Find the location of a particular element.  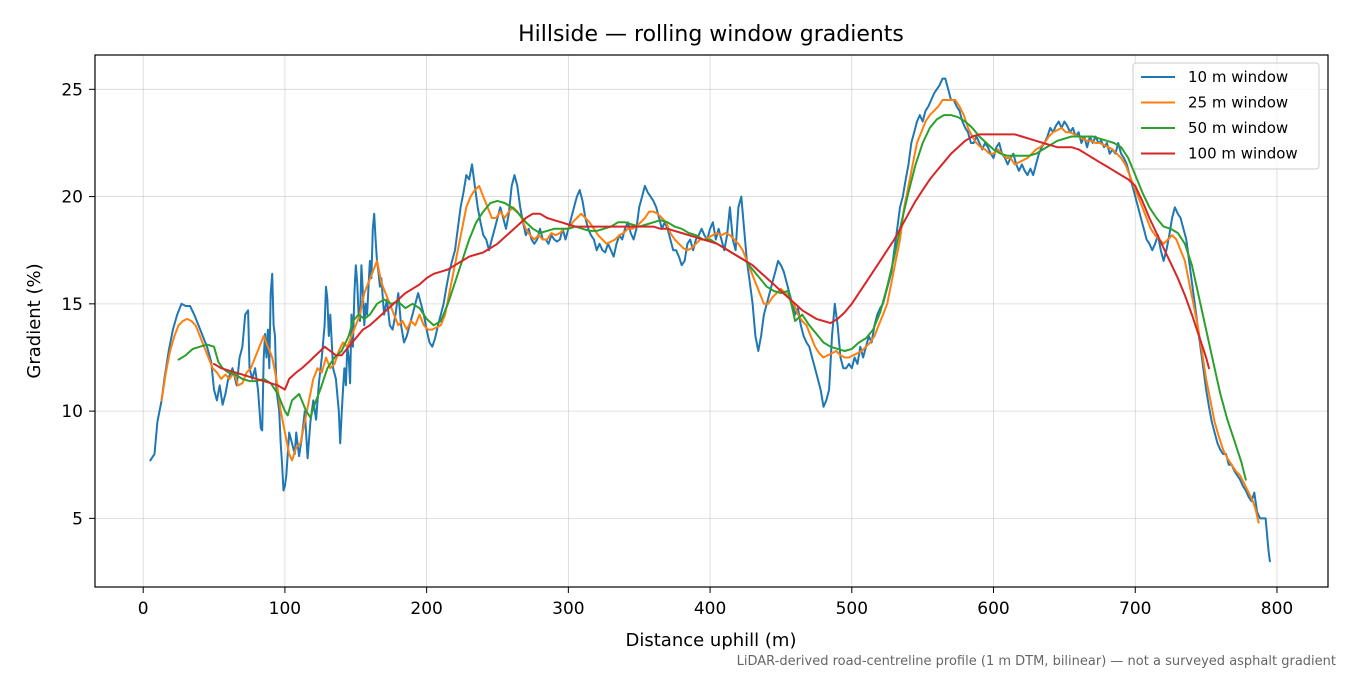

legend-label-50-m-window: 50 m window is located at coordinates (1238, 128).